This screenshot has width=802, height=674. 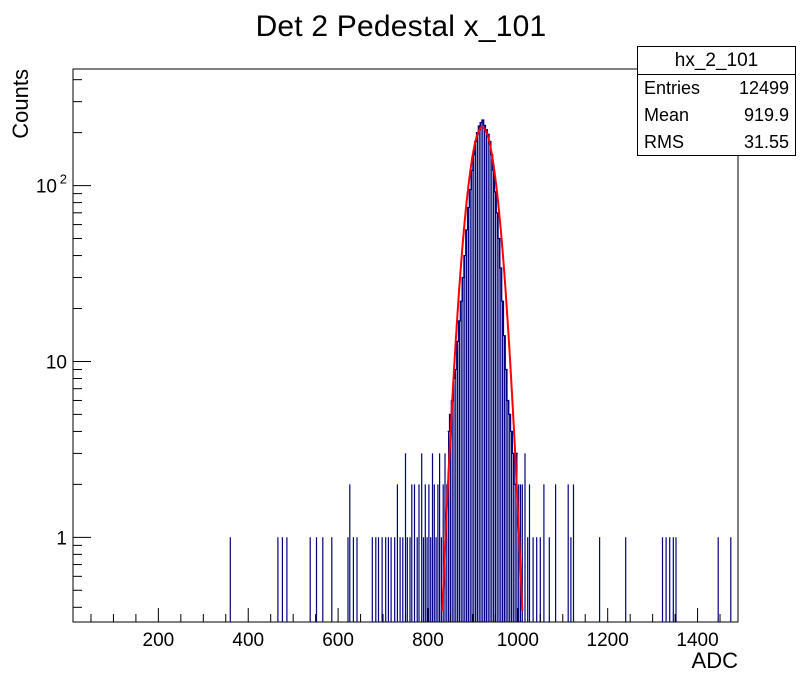 I want to click on x-axis-label: ADC, so click(x=715, y=660).